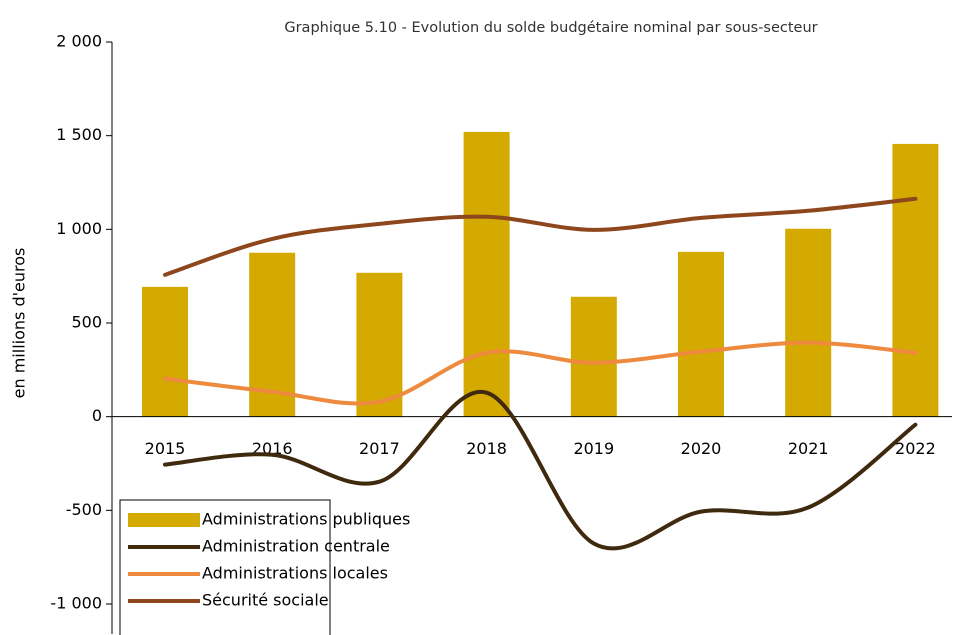 This screenshot has height=635, width=958. What do you see at coordinates (76, 603) in the screenshot?
I see `y-tick-label: -1 000` at bounding box center [76, 603].